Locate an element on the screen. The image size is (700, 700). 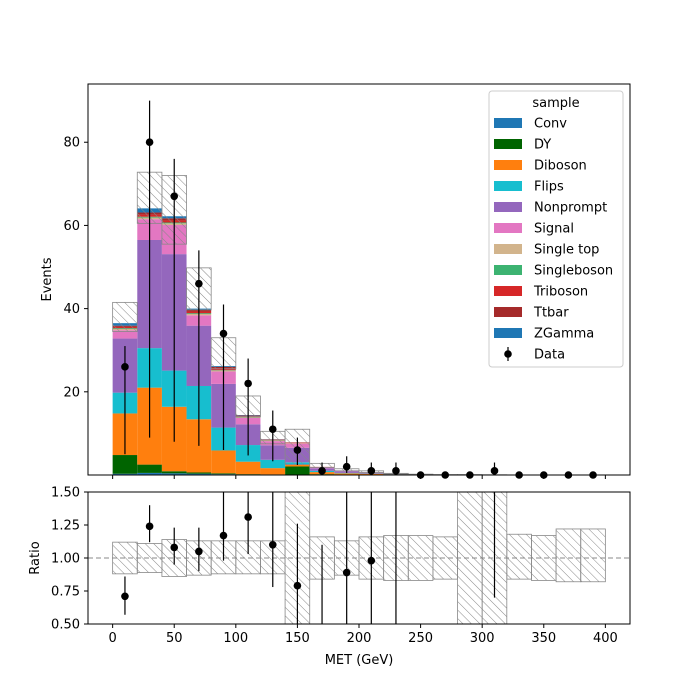
ratio-y-tick-label: 1.50 is located at coordinates (65, 493).